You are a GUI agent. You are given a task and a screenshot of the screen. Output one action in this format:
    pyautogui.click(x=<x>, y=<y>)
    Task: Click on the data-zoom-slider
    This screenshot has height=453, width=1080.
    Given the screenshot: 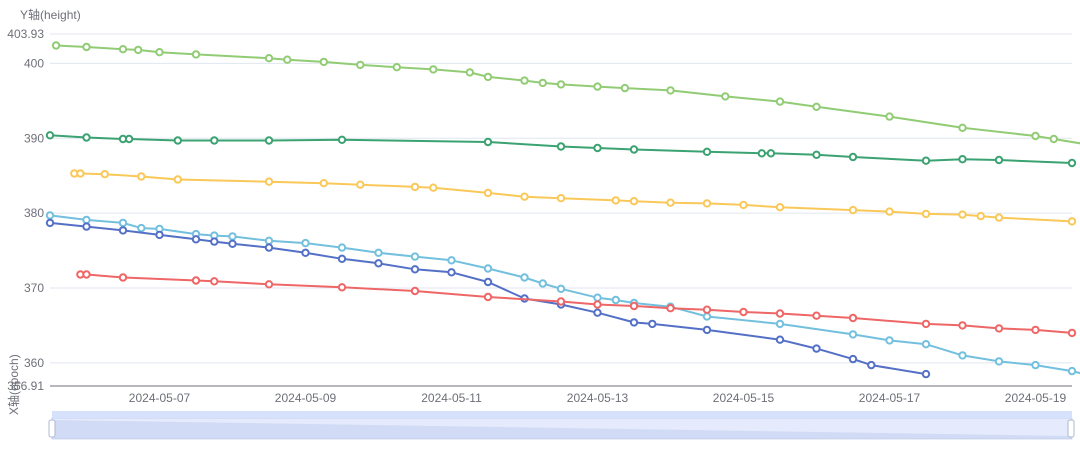 What is the action you would take?
    pyautogui.click(x=561, y=425)
    